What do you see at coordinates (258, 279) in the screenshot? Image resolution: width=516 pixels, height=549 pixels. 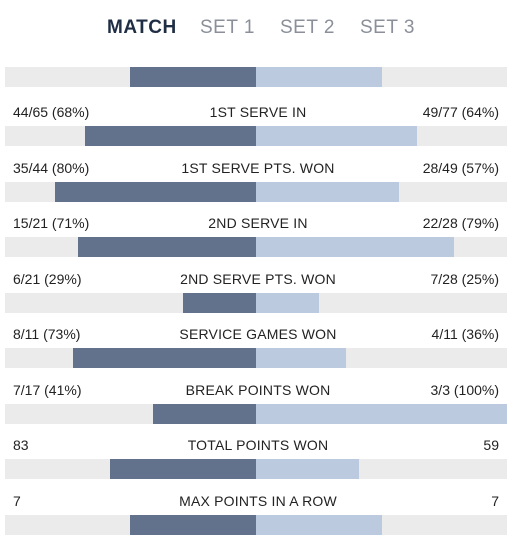 I see `stat-label: 2ND SERVE PTS. WON` at bounding box center [258, 279].